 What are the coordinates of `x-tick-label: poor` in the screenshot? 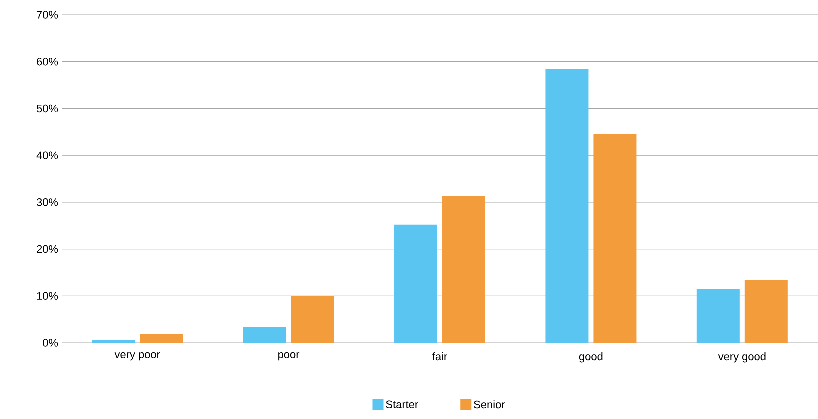 It's located at (289, 356).